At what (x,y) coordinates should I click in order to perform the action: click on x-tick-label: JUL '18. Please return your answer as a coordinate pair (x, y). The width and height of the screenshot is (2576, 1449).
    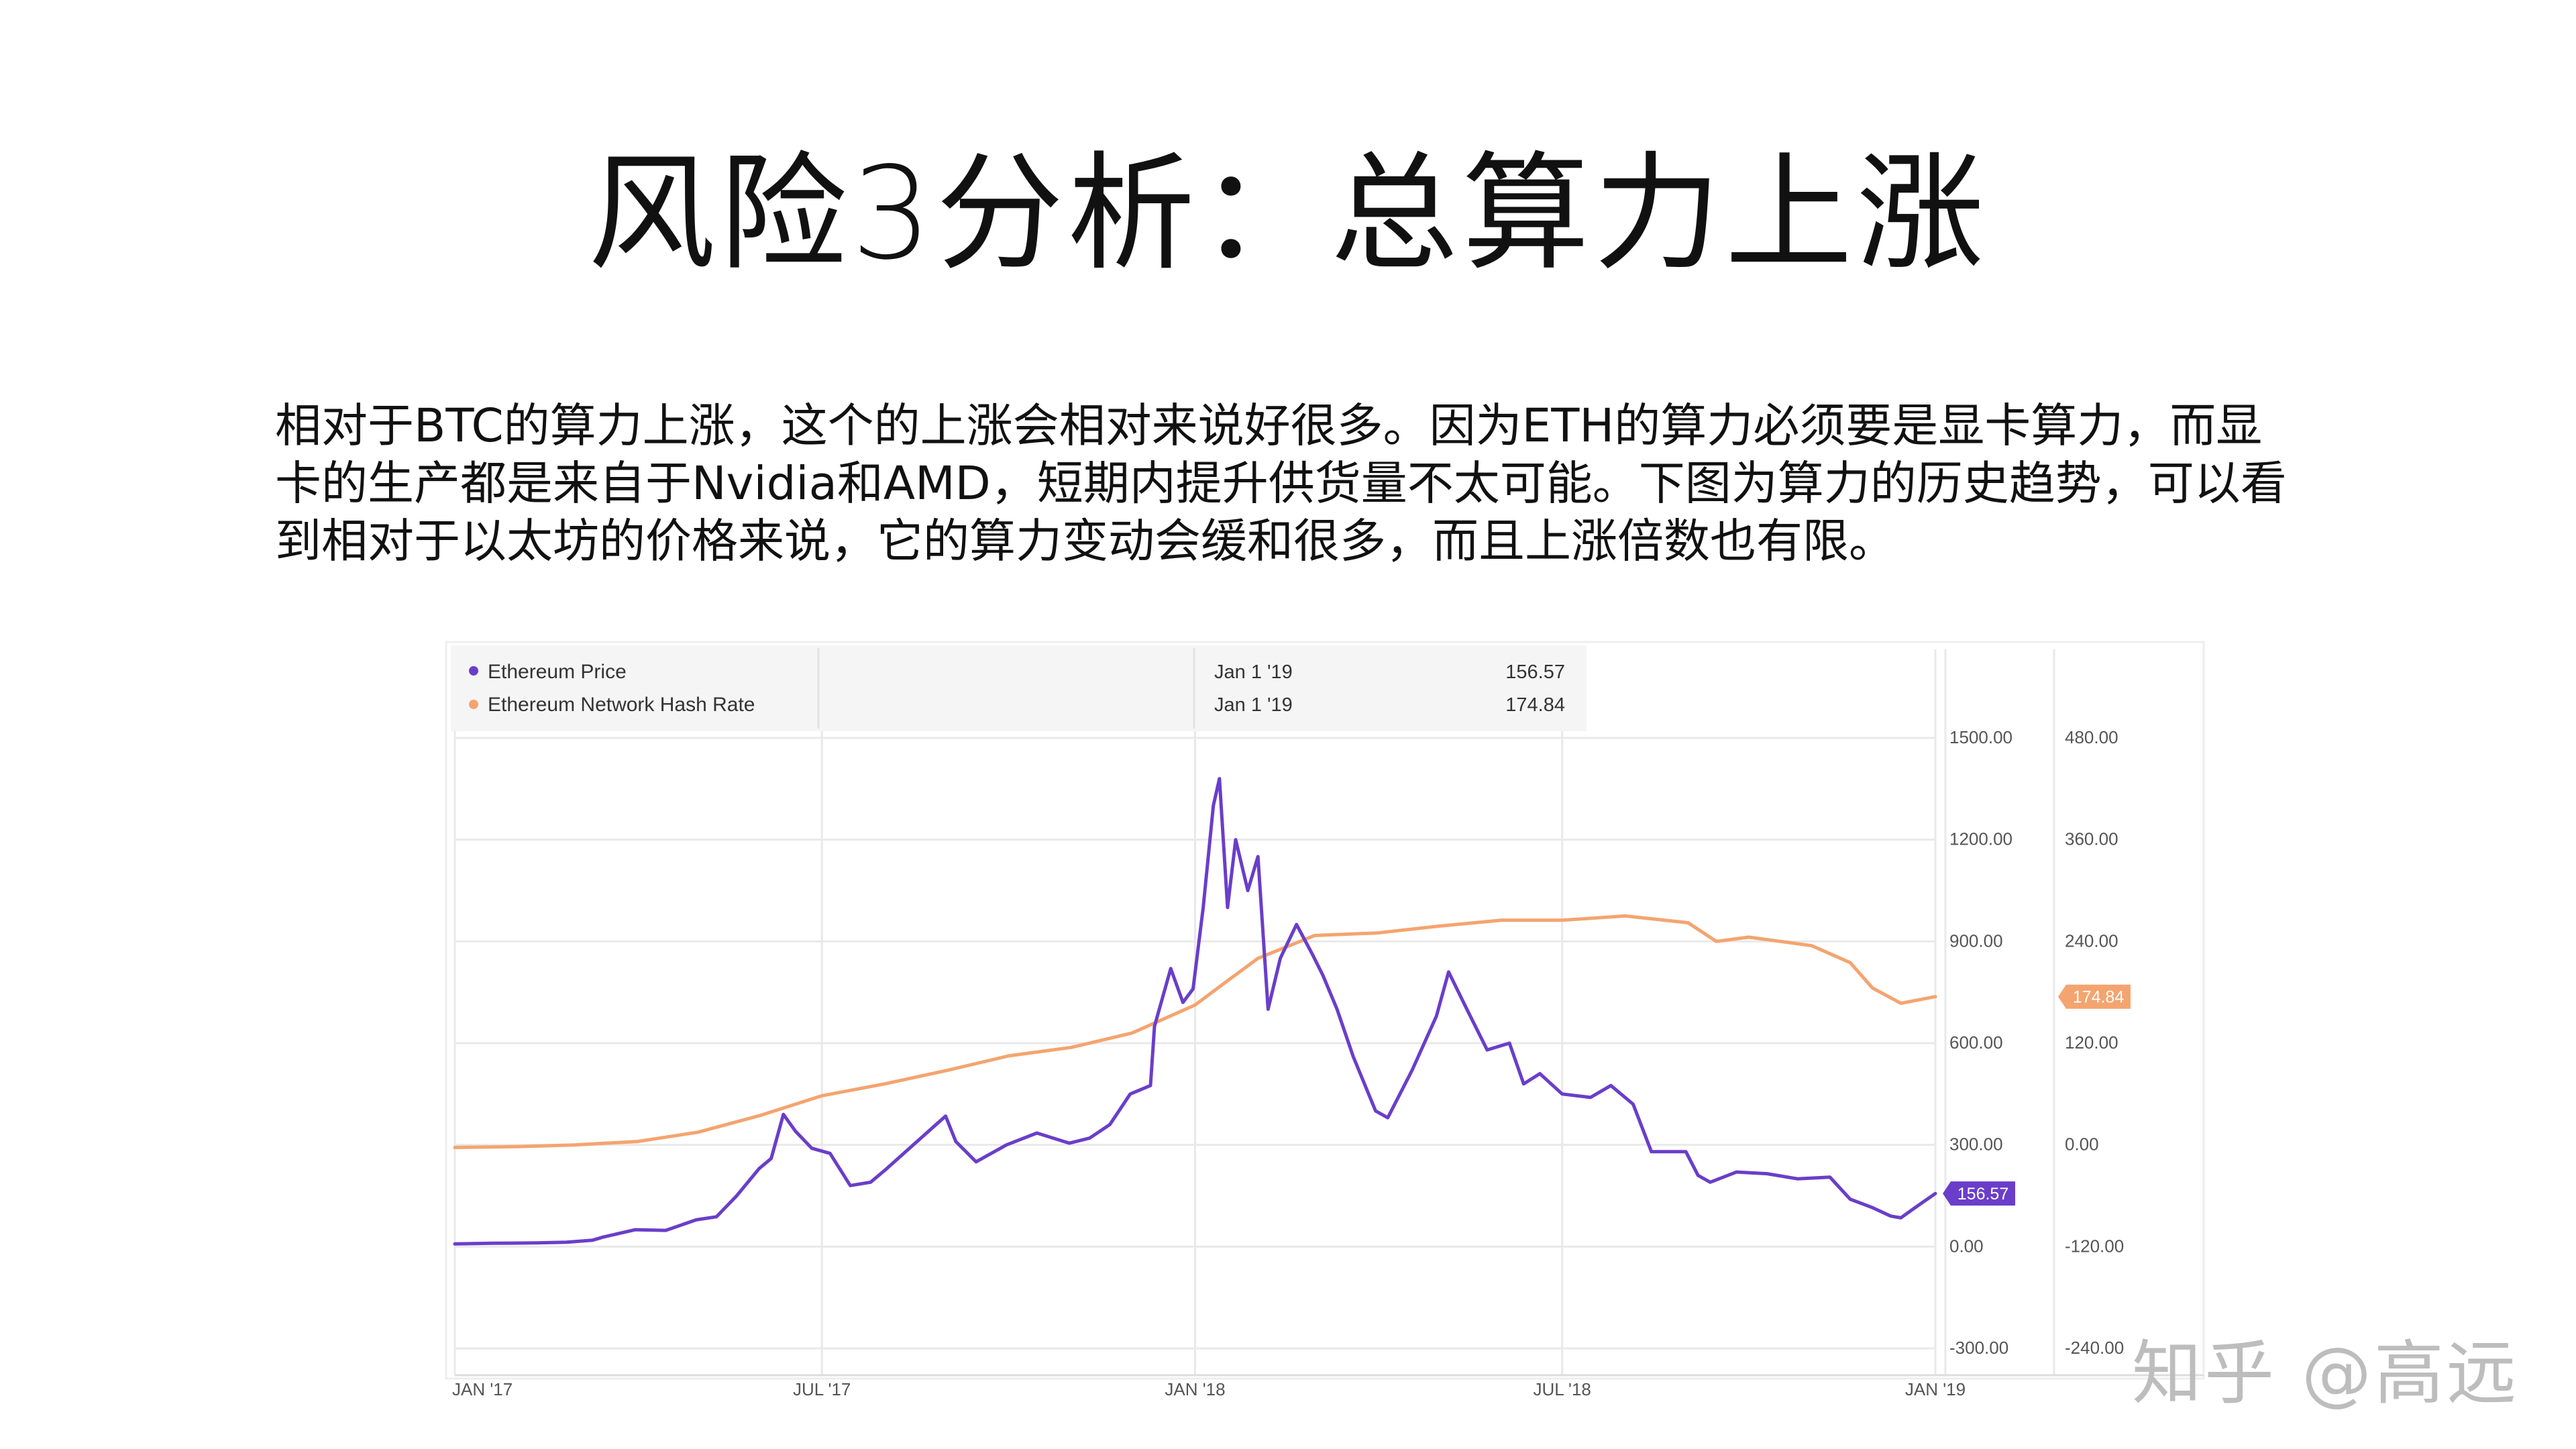
    Looking at the image, I should click on (1562, 1389).